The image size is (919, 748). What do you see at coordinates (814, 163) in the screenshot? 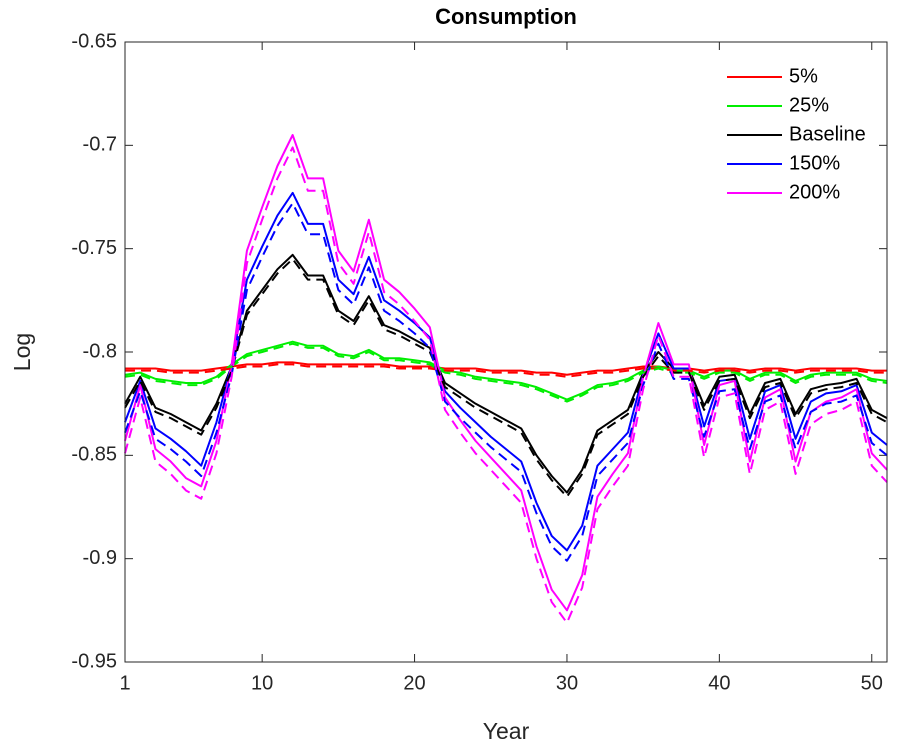
I see `legend-label: 150%` at bounding box center [814, 163].